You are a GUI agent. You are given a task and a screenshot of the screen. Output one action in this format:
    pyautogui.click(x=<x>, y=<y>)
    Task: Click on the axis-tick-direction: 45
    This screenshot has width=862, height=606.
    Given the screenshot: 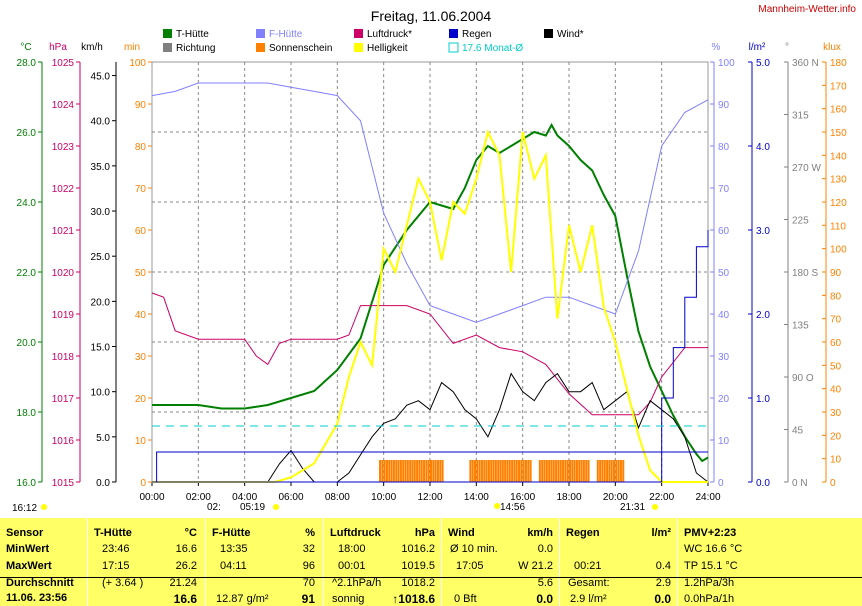 What is the action you would take?
    pyautogui.click(x=798, y=431)
    